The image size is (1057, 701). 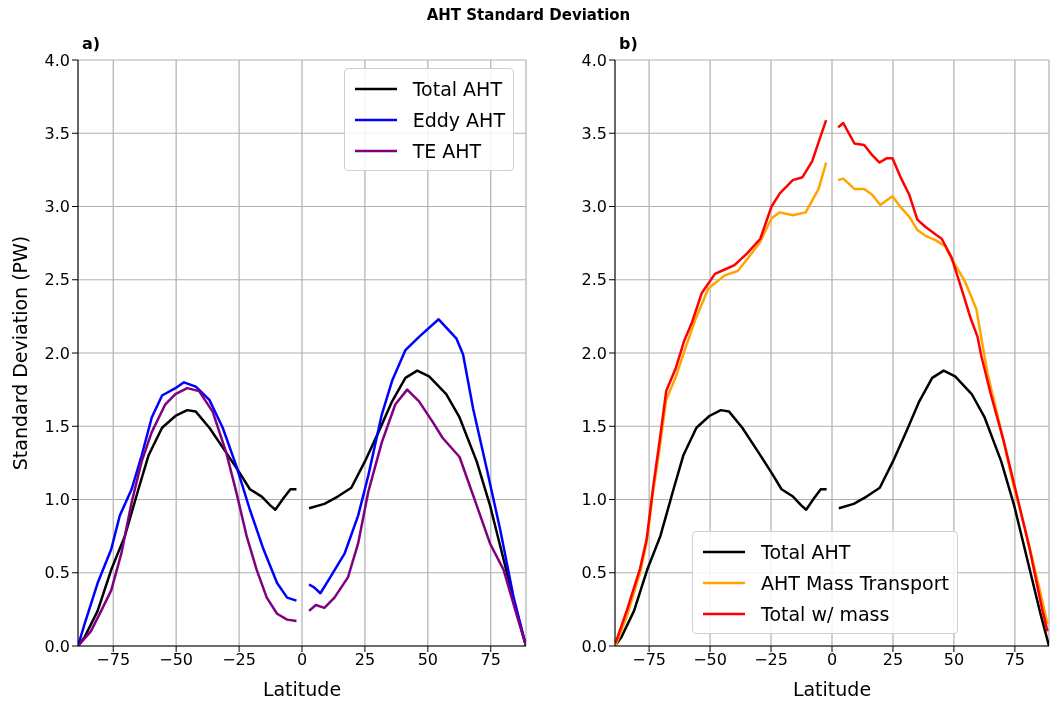 What do you see at coordinates (19, 353) in the screenshot?
I see `y-axis-title: Standard Deviation (PW)` at bounding box center [19, 353].